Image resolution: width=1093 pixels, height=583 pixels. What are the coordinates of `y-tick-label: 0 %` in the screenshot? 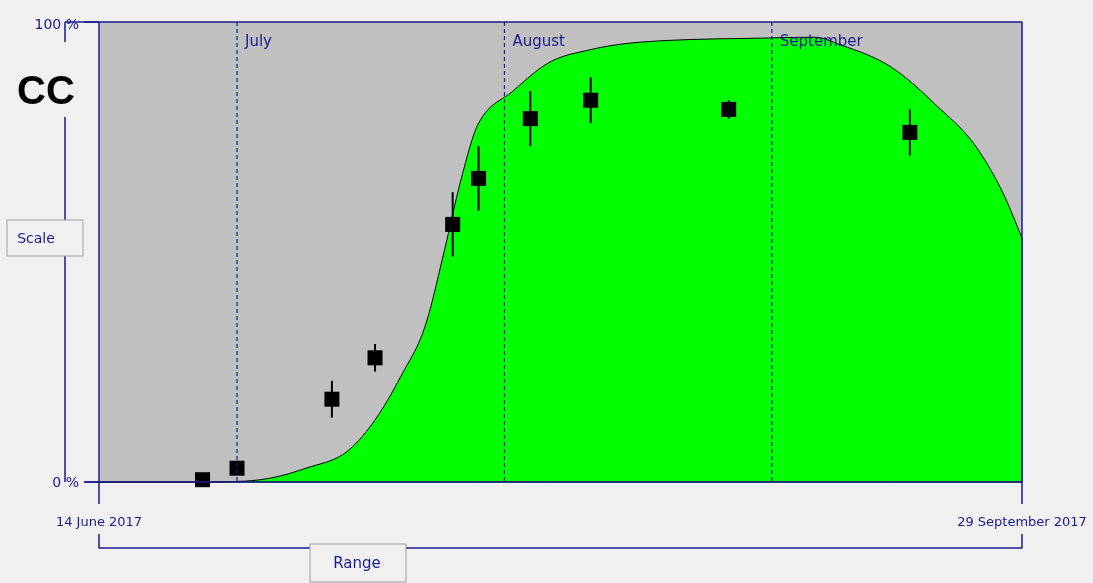 It's located at (65, 481).